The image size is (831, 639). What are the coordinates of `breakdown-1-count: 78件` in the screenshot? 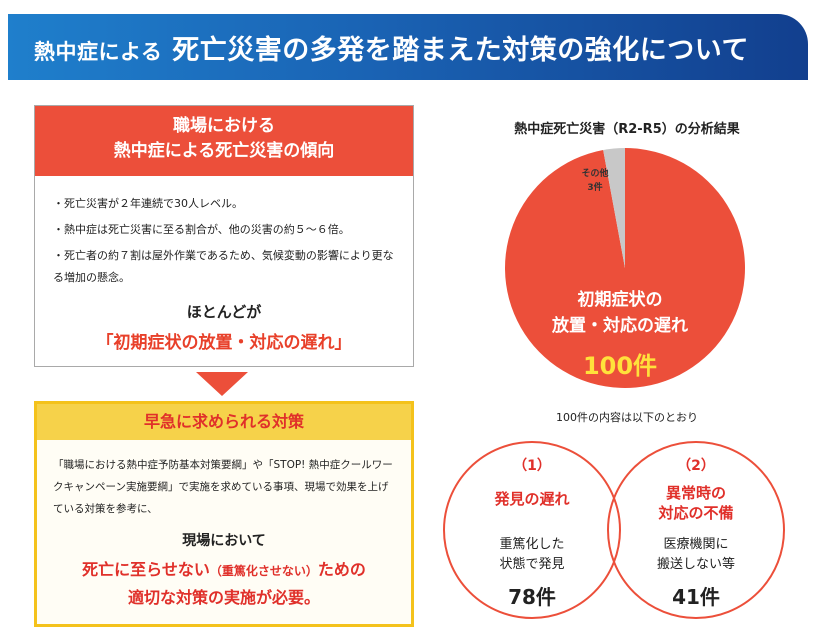 It's located at (532, 597).